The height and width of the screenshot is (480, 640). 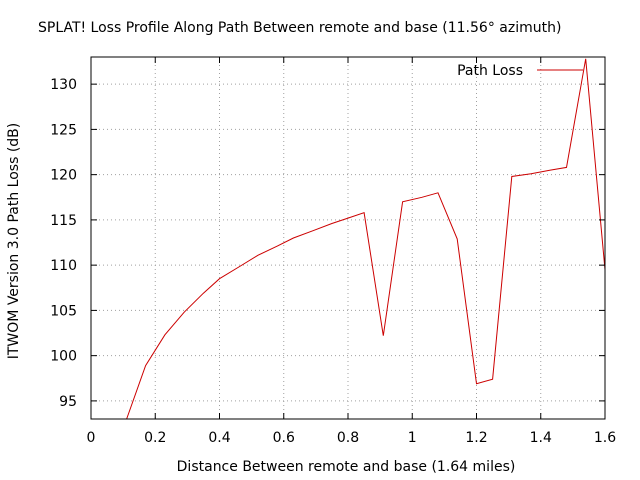 What do you see at coordinates (68, 402) in the screenshot?
I see `y-tick-label: 95` at bounding box center [68, 402].